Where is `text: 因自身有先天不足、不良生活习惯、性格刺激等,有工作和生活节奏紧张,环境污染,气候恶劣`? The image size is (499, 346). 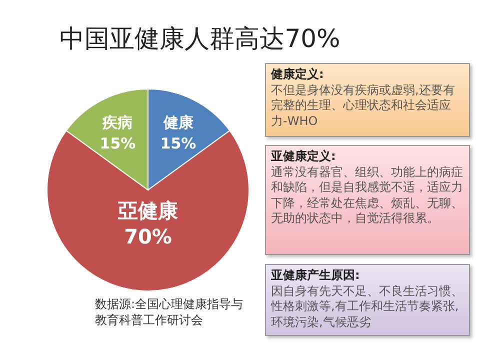 text: 因自身有先天不足、不良生活习惯、性格刺激等,有工作和生活节奏紧张,环境污染,气候恶劣 is located at coordinates (367, 307).